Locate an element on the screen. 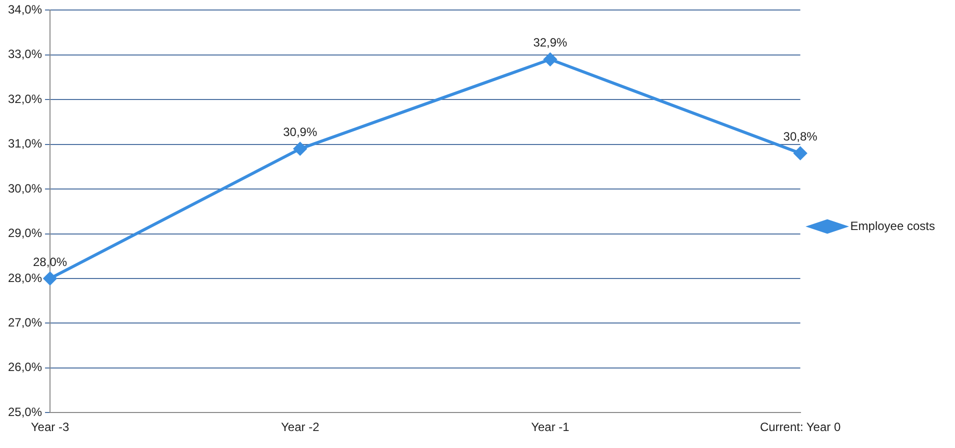  y-tick-label: 32,0% is located at coordinates (25, 99).